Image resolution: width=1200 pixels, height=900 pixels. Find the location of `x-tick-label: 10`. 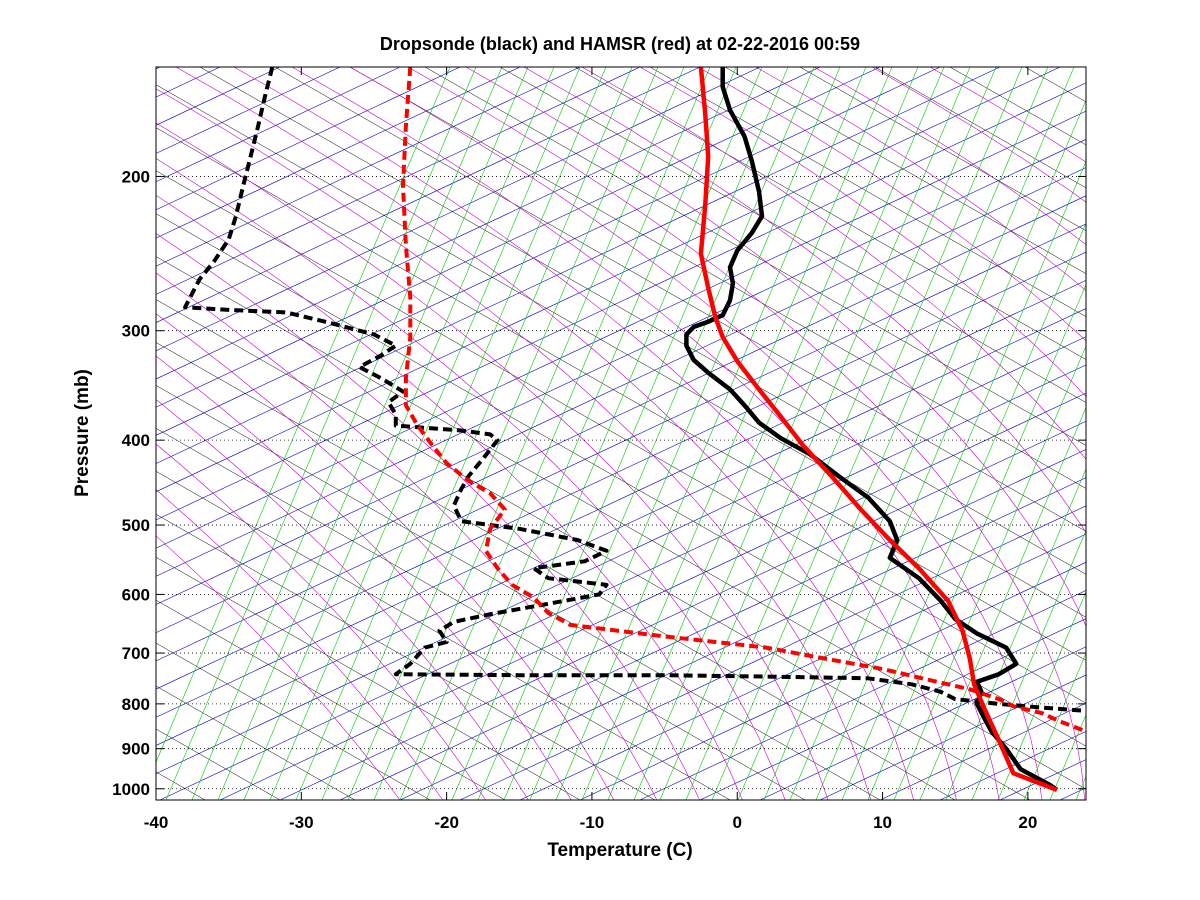

x-tick-label: 10 is located at coordinates (882, 822).